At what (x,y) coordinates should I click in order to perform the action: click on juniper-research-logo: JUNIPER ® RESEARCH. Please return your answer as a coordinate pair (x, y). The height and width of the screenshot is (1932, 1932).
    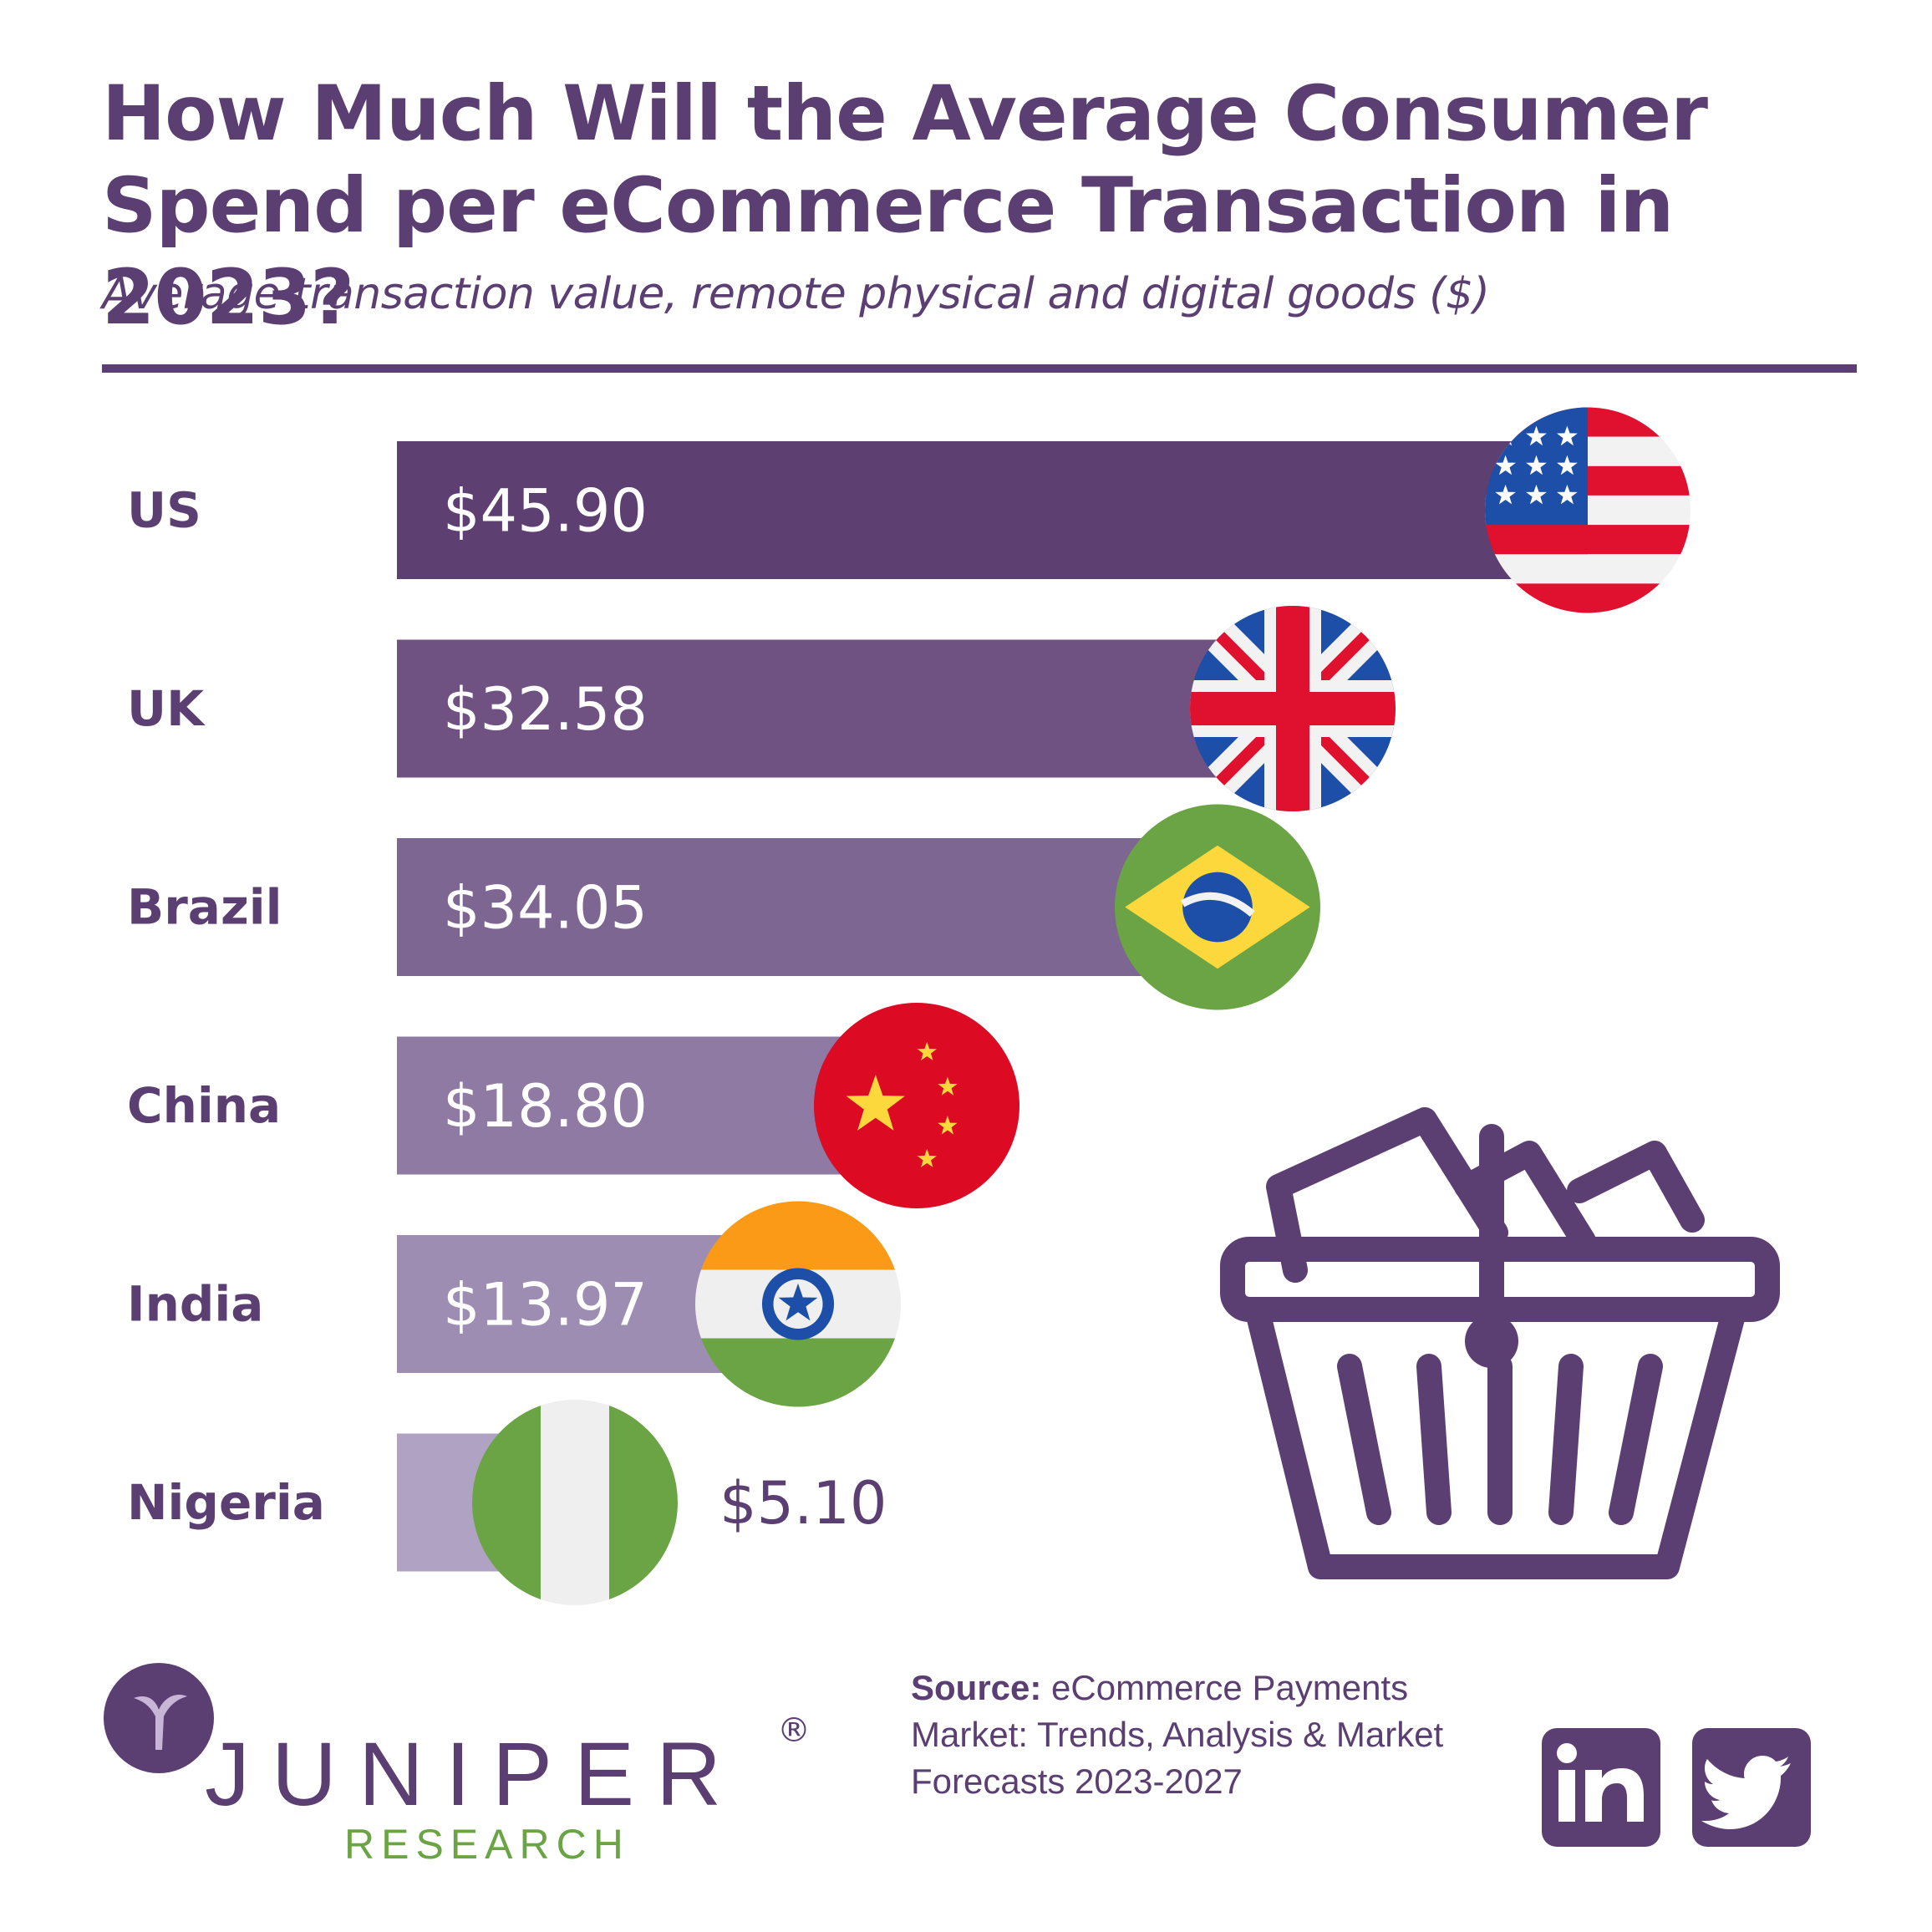
    Looking at the image, I should click on (468, 1771).